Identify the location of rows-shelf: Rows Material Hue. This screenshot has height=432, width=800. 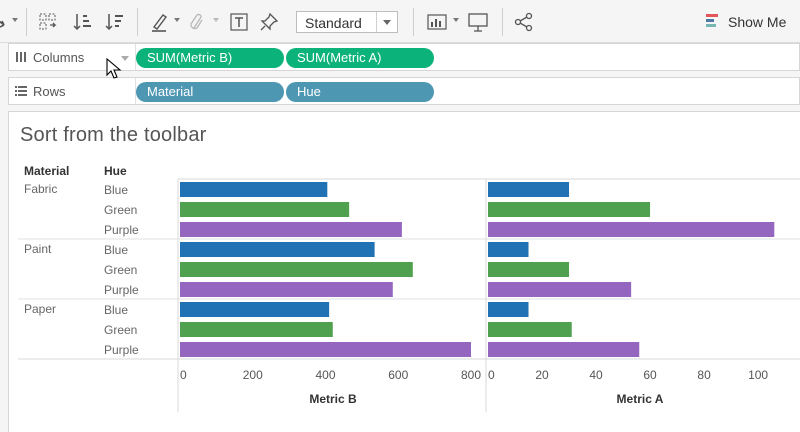
(404, 91).